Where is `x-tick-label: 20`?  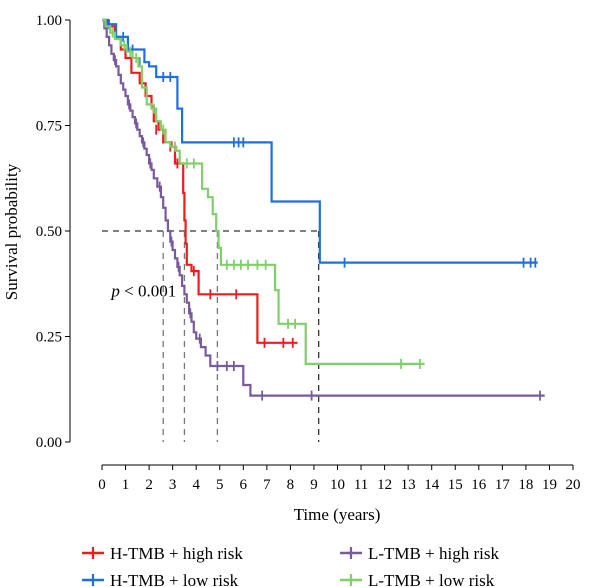
x-tick-label: 20 is located at coordinates (573, 485).